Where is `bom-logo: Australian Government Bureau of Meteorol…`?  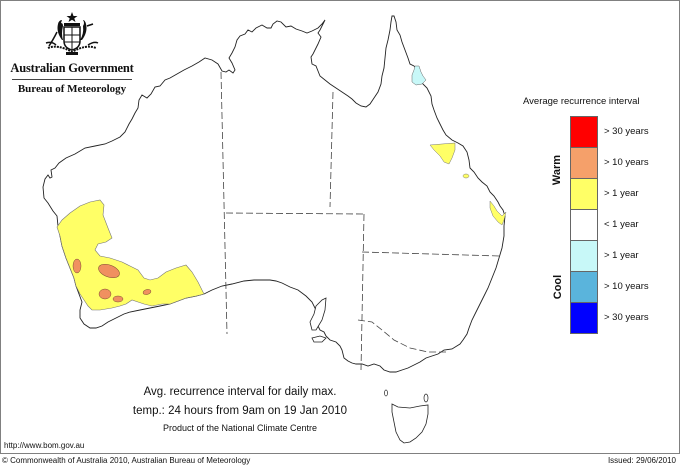 bom-logo: Australian Government Bureau of Meteorol… is located at coordinates (71, 53).